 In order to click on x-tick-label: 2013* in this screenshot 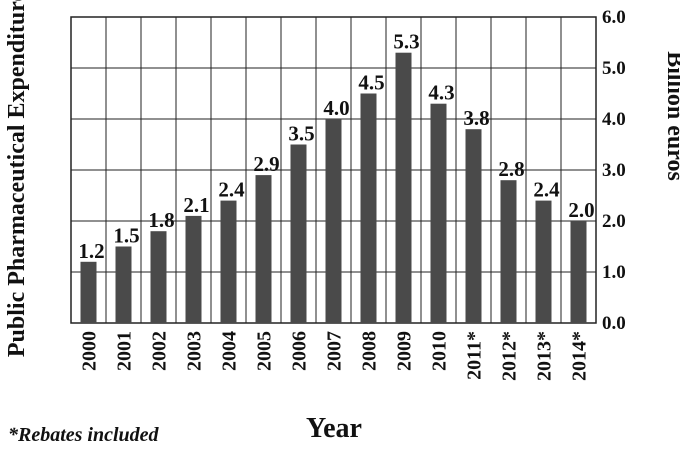, I will do `click(545, 356)`.